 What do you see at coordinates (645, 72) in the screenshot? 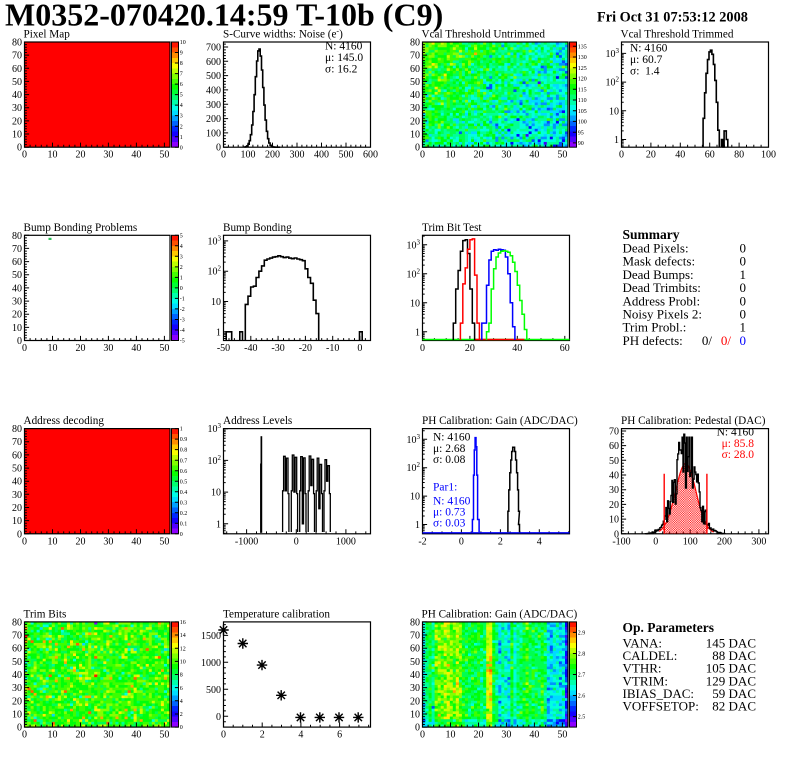
I see `svg-text: σ: 1.4` at bounding box center [645, 72].